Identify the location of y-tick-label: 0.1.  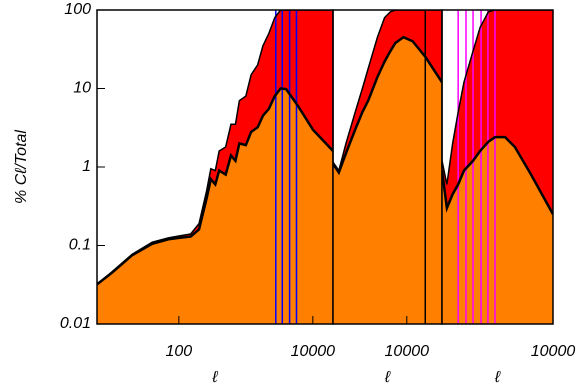
(80, 245).